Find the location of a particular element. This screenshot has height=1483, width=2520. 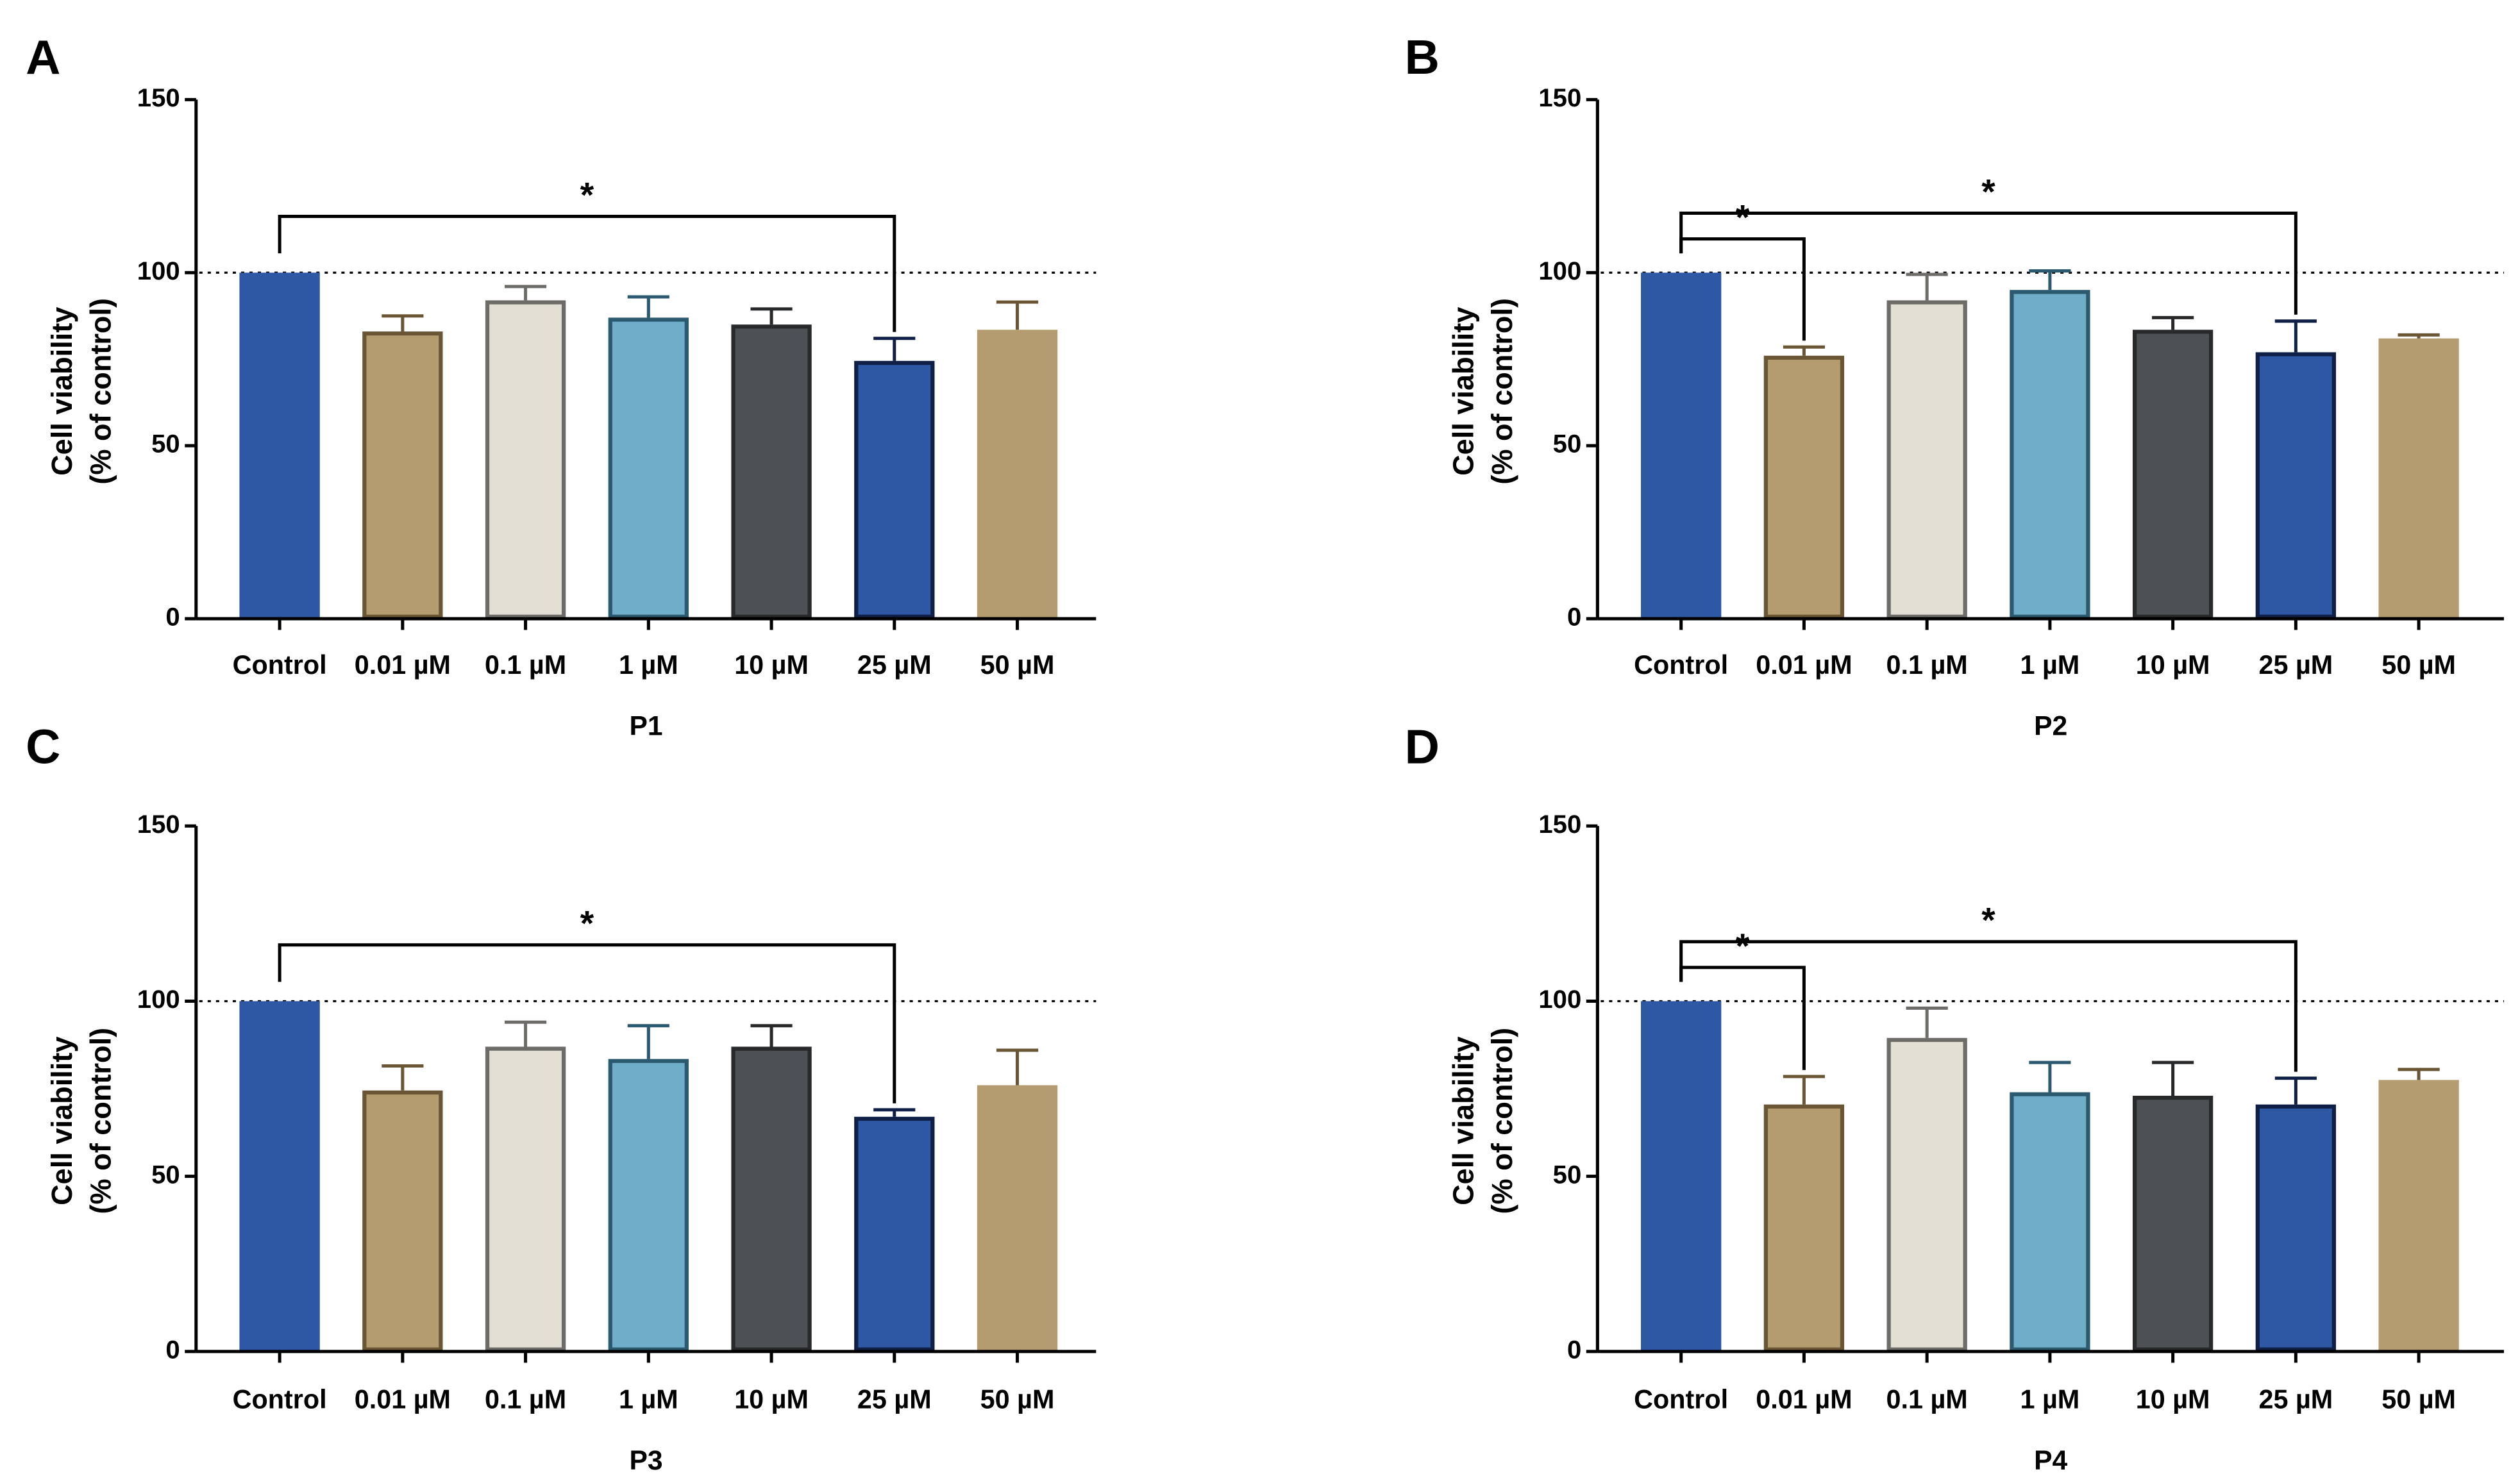

panel-label: D is located at coordinates (1422, 746).